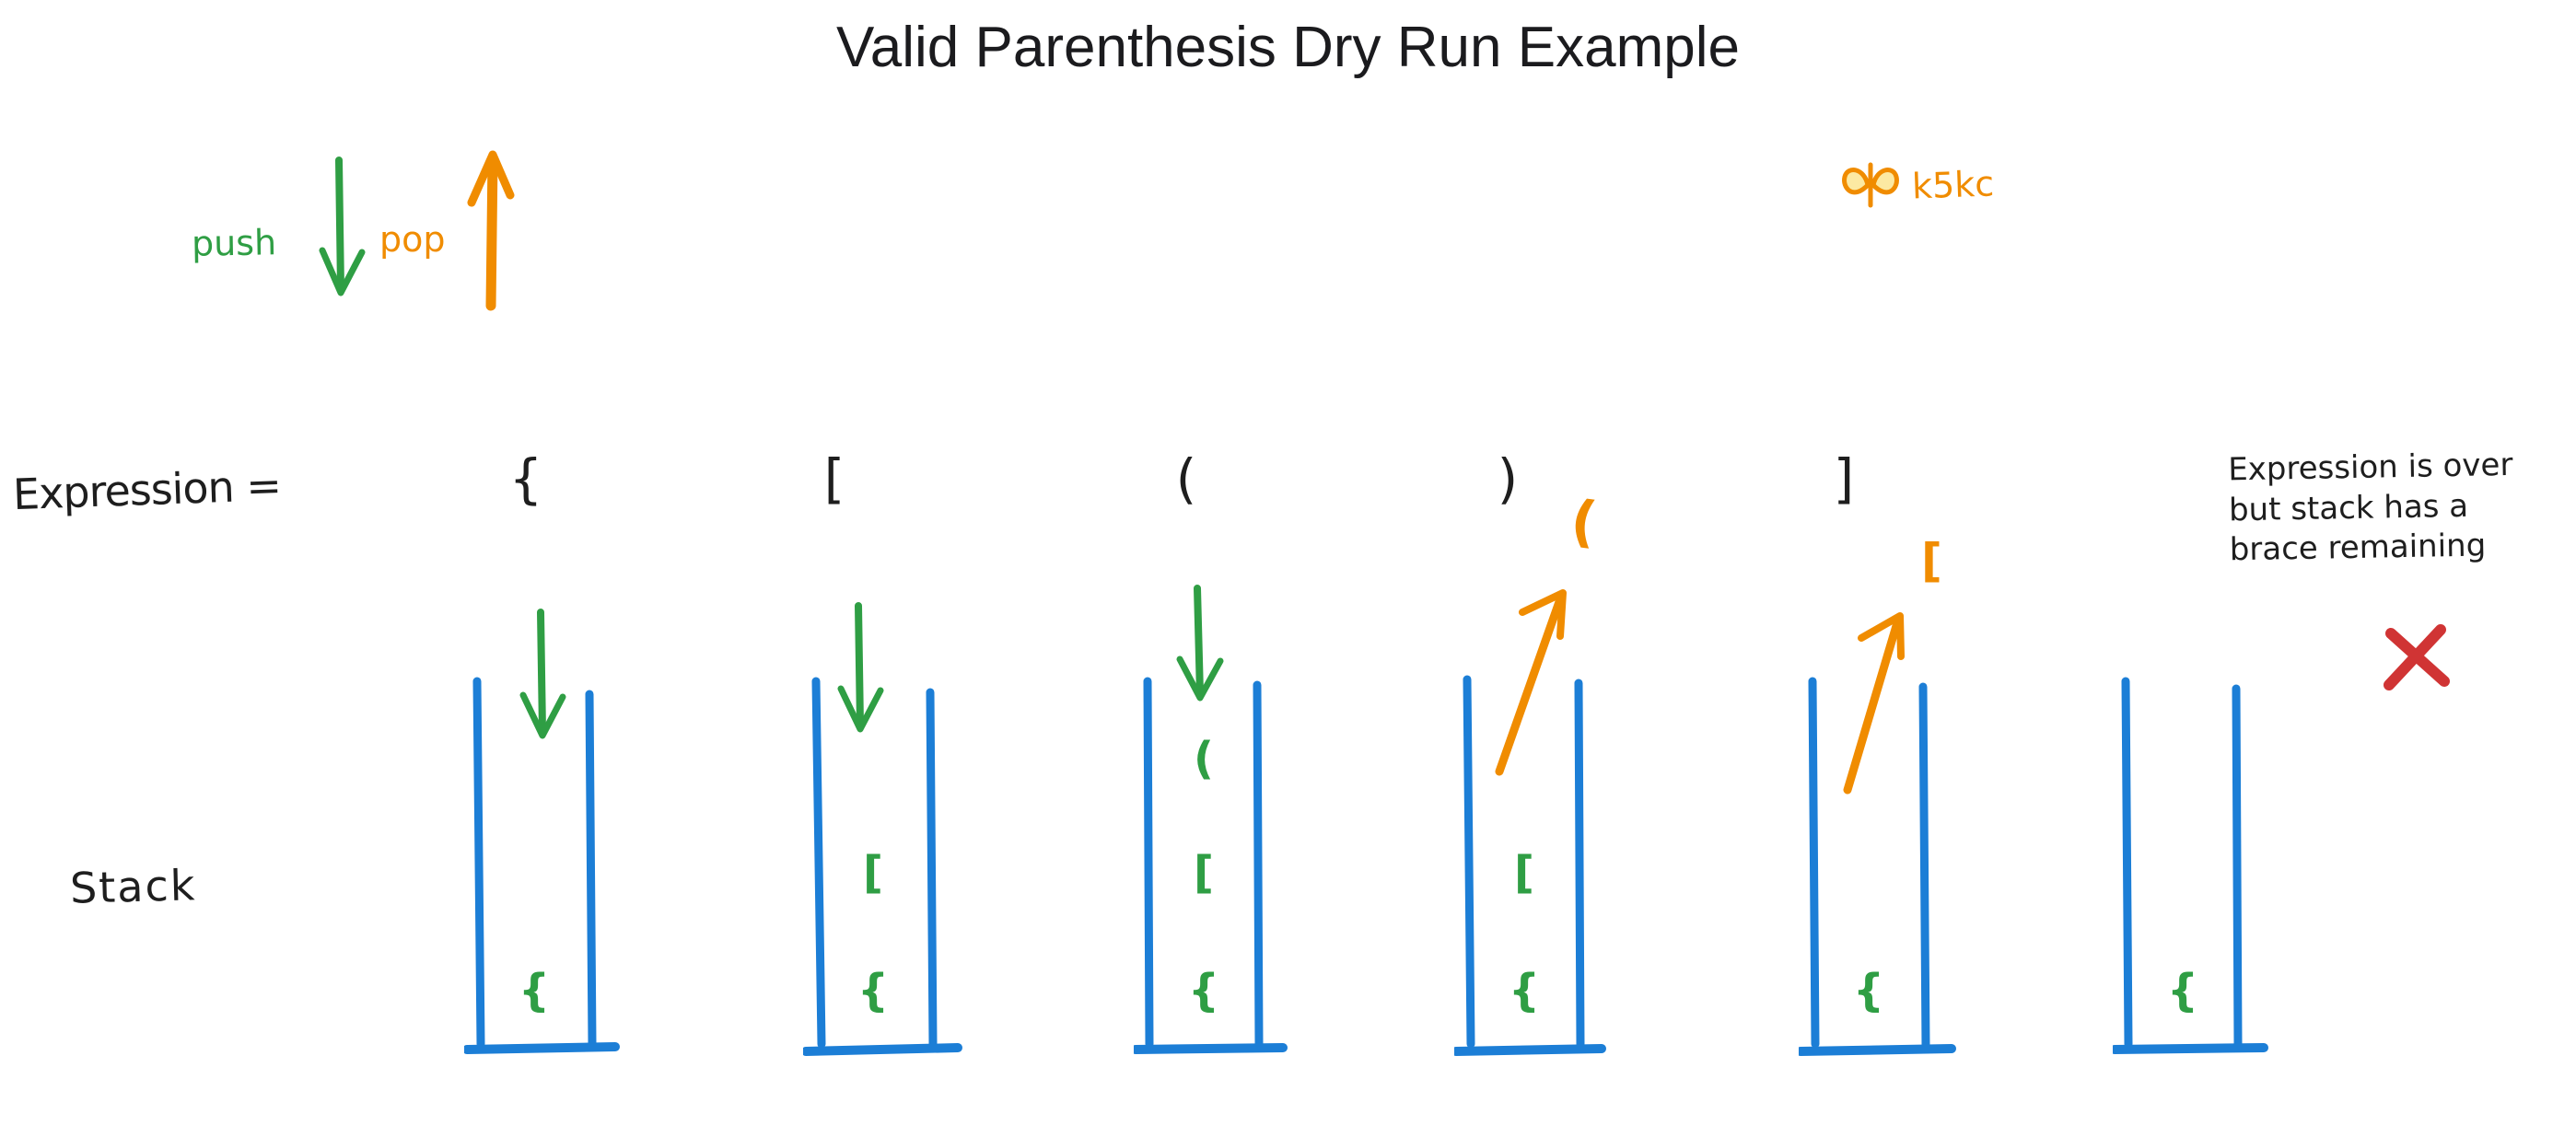 The height and width of the screenshot is (1137, 2576). What do you see at coordinates (1931, 561) in the screenshot?
I see `popped-bracket-char: [` at bounding box center [1931, 561].